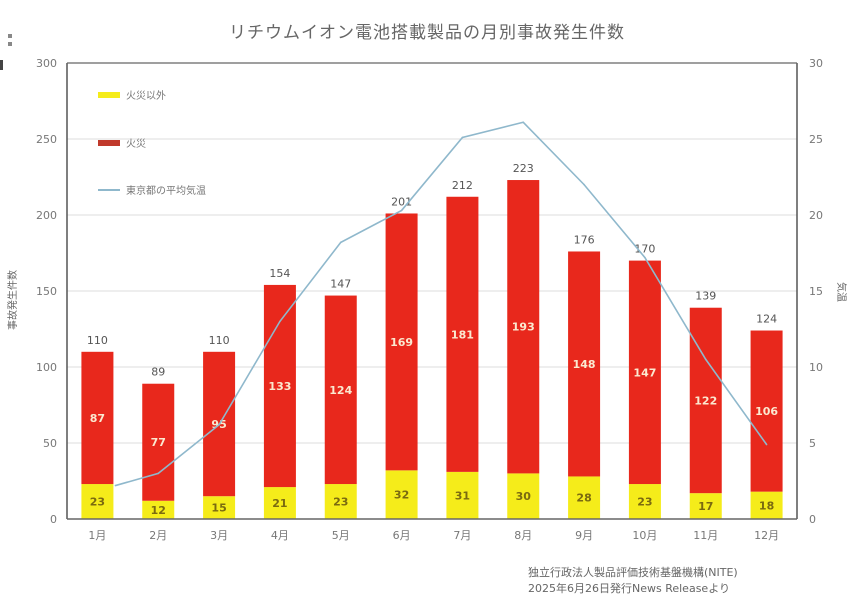 This screenshot has height=604, width=854. I want to click on data-label-fire: 87, so click(97, 418).